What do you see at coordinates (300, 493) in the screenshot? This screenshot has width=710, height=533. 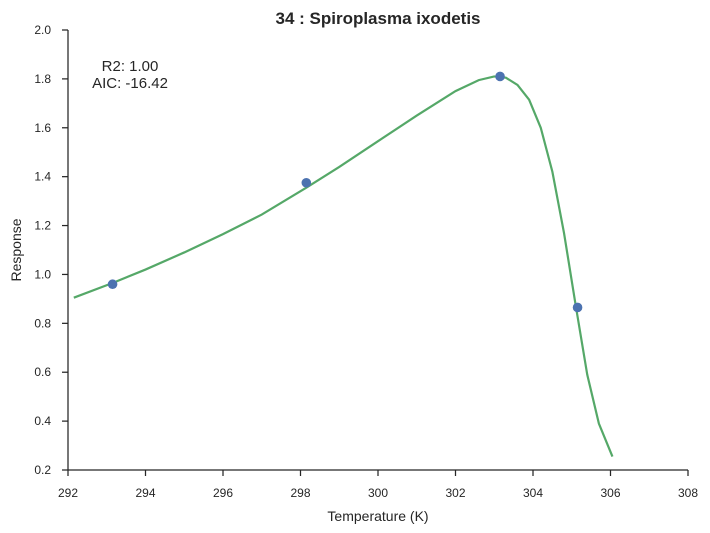 I see `x-tick-label: 298` at bounding box center [300, 493].